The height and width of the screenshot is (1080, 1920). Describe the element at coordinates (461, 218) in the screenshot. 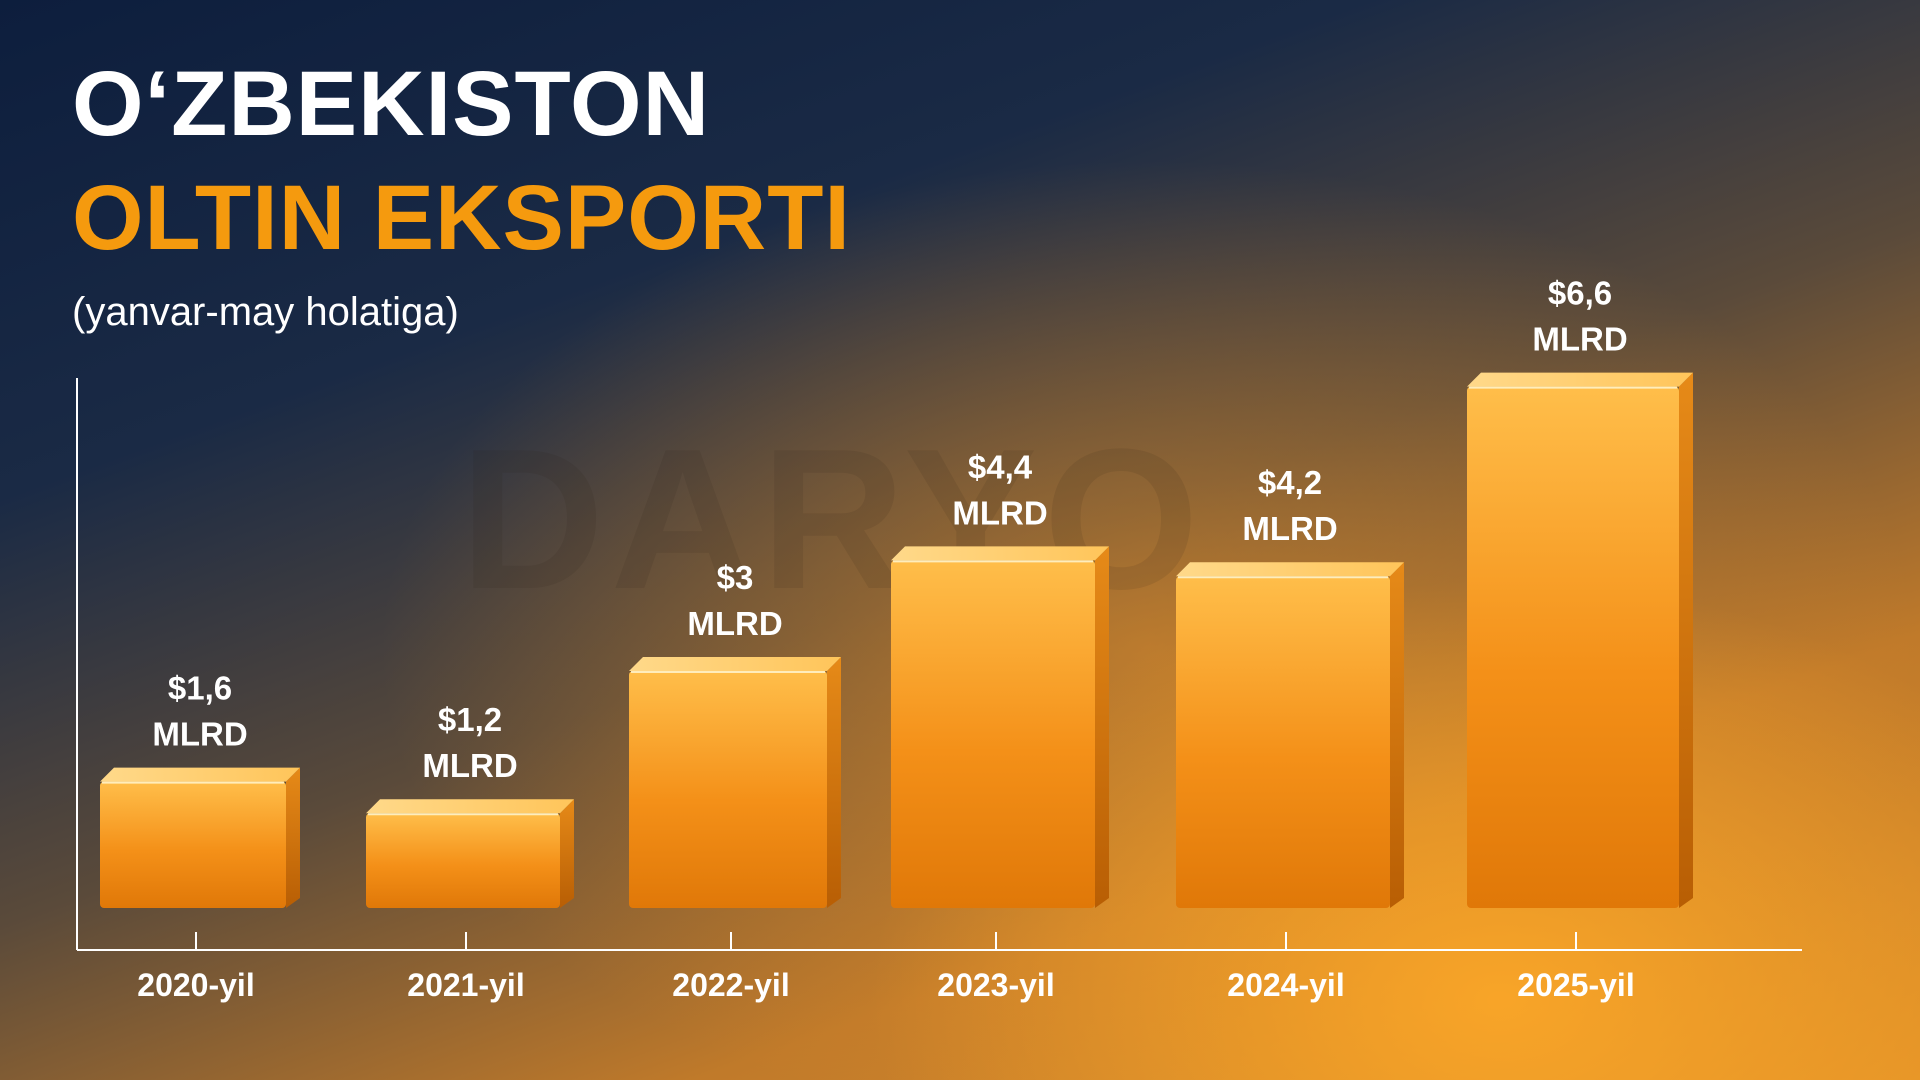

I see `page-title-line2: OLTIN EKSPORTI` at that location.